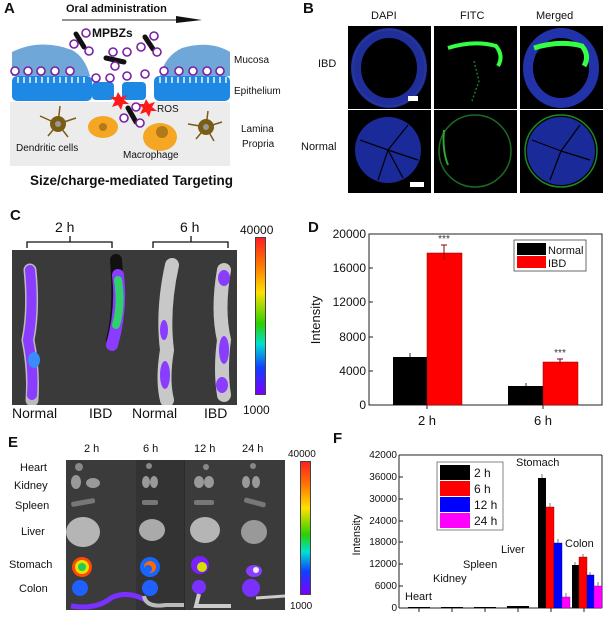 The height and width of the screenshot is (617, 610). I want to click on organ-fluorescence-image, so click(176, 535).